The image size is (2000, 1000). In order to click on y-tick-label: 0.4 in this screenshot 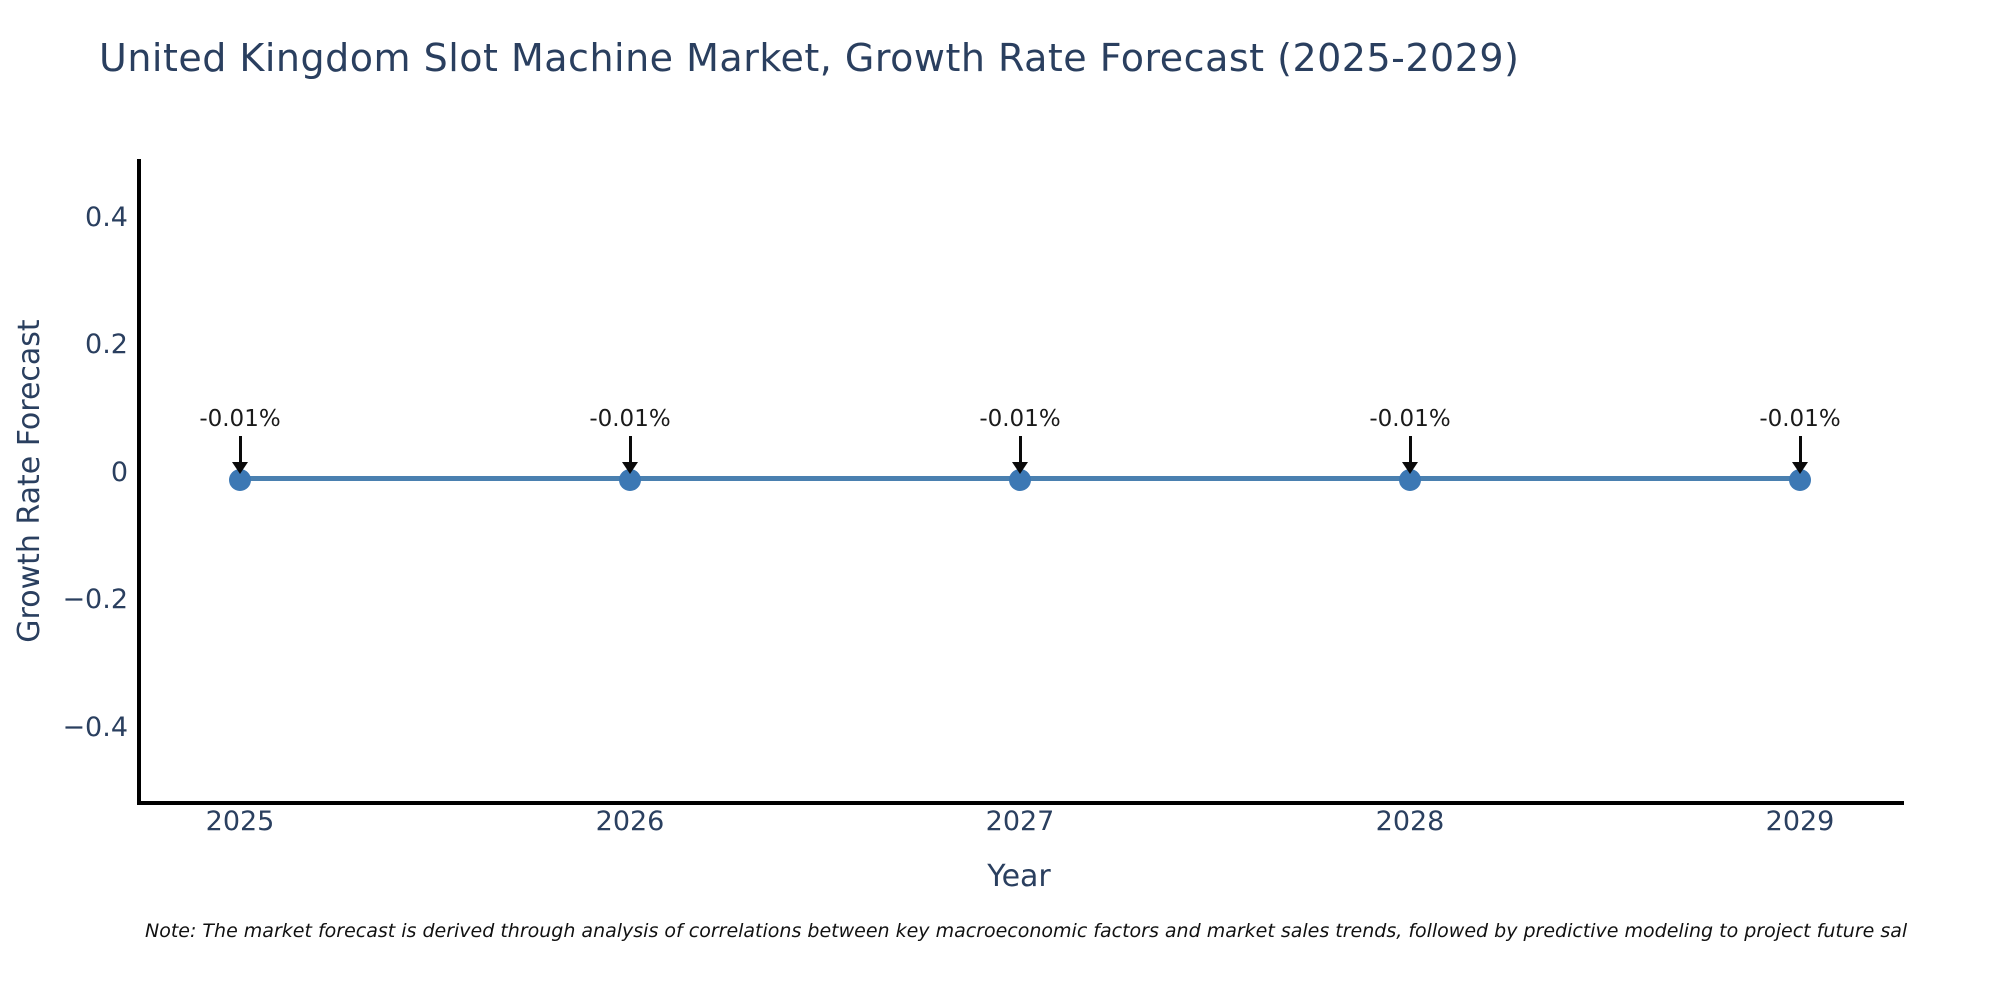, I will do `click(106, 217)`.